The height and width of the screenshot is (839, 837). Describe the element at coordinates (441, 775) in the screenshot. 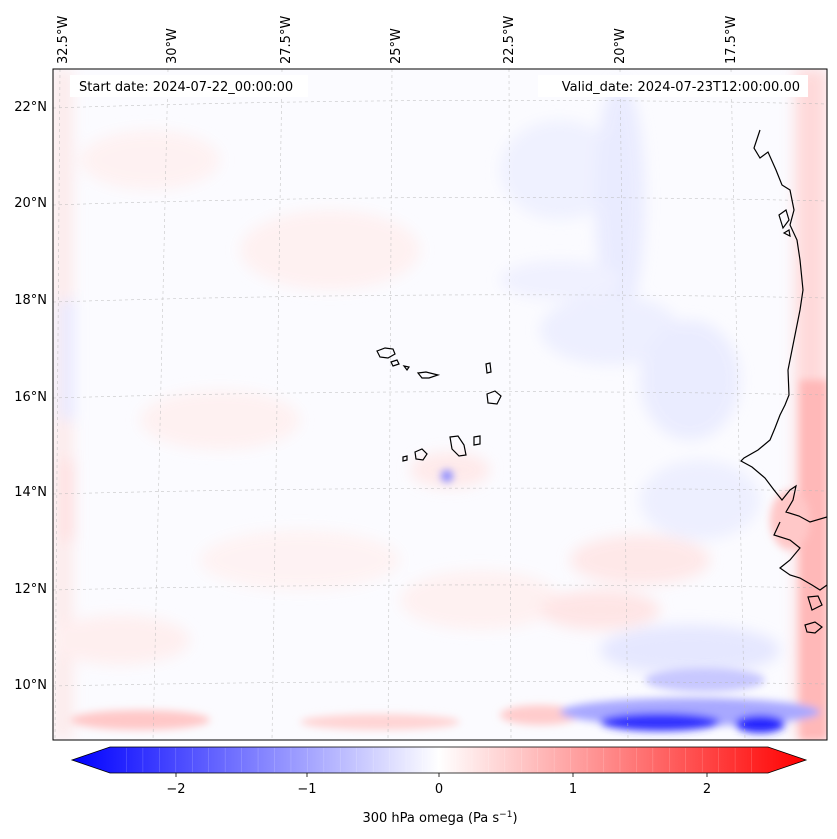

I see `colorbar-ticks` at that location.